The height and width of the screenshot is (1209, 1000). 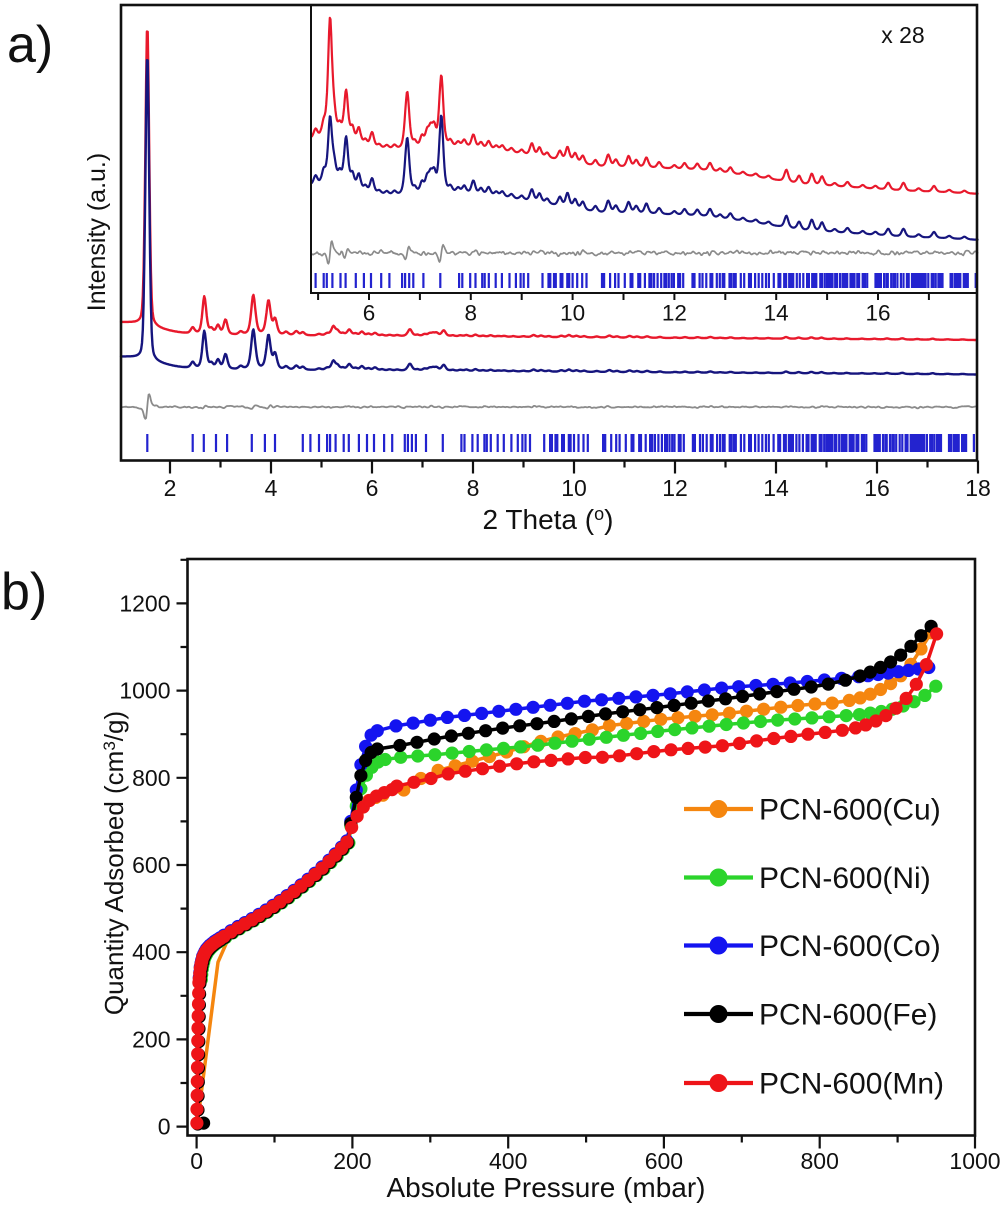 I want to click on svg-text: 1200, so click(x=144, y=603).